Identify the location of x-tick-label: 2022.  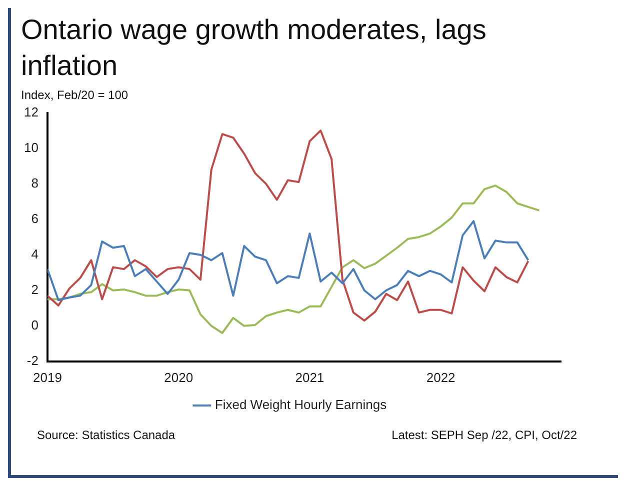
(441, 377).